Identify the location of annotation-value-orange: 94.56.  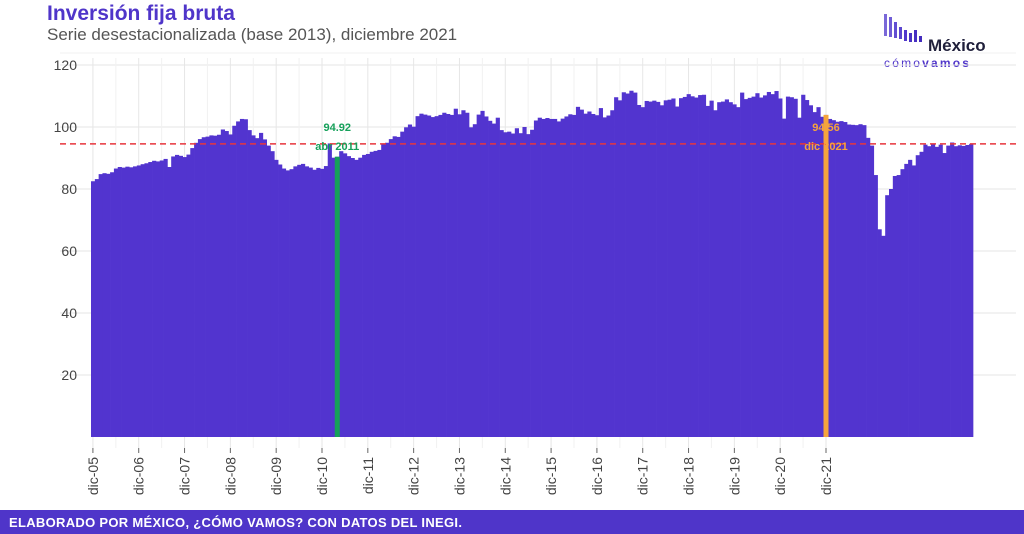
(826, 128).